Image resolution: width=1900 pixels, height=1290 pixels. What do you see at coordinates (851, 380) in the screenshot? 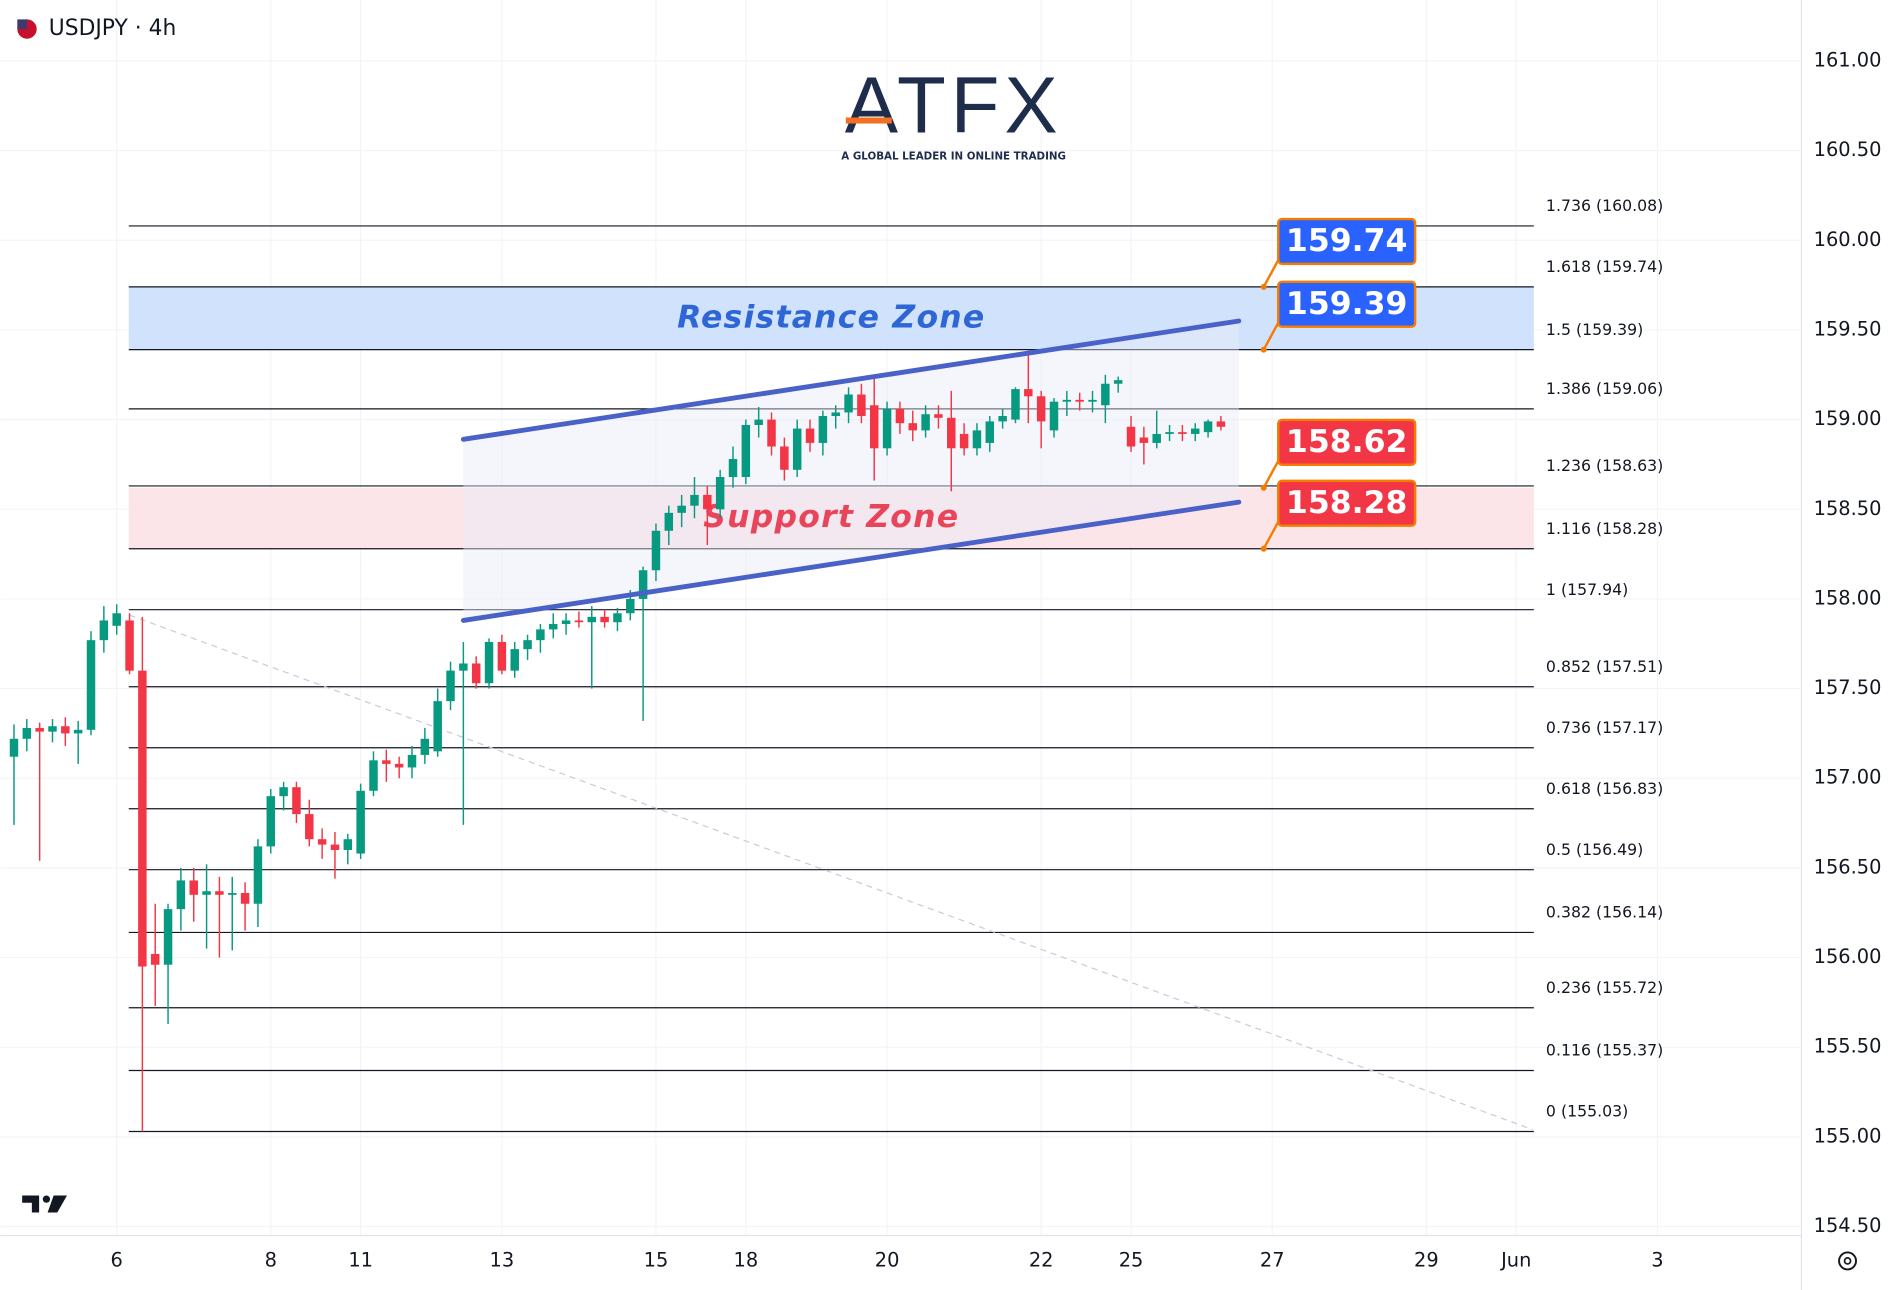
I see `channel-line` at bounding box center [851, 380].